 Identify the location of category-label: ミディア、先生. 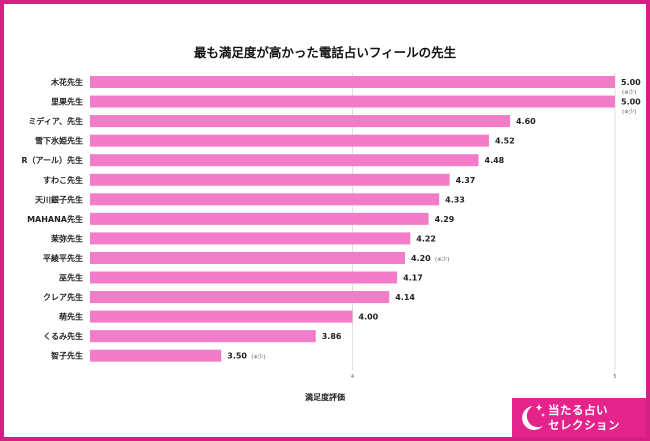
(55, 121).